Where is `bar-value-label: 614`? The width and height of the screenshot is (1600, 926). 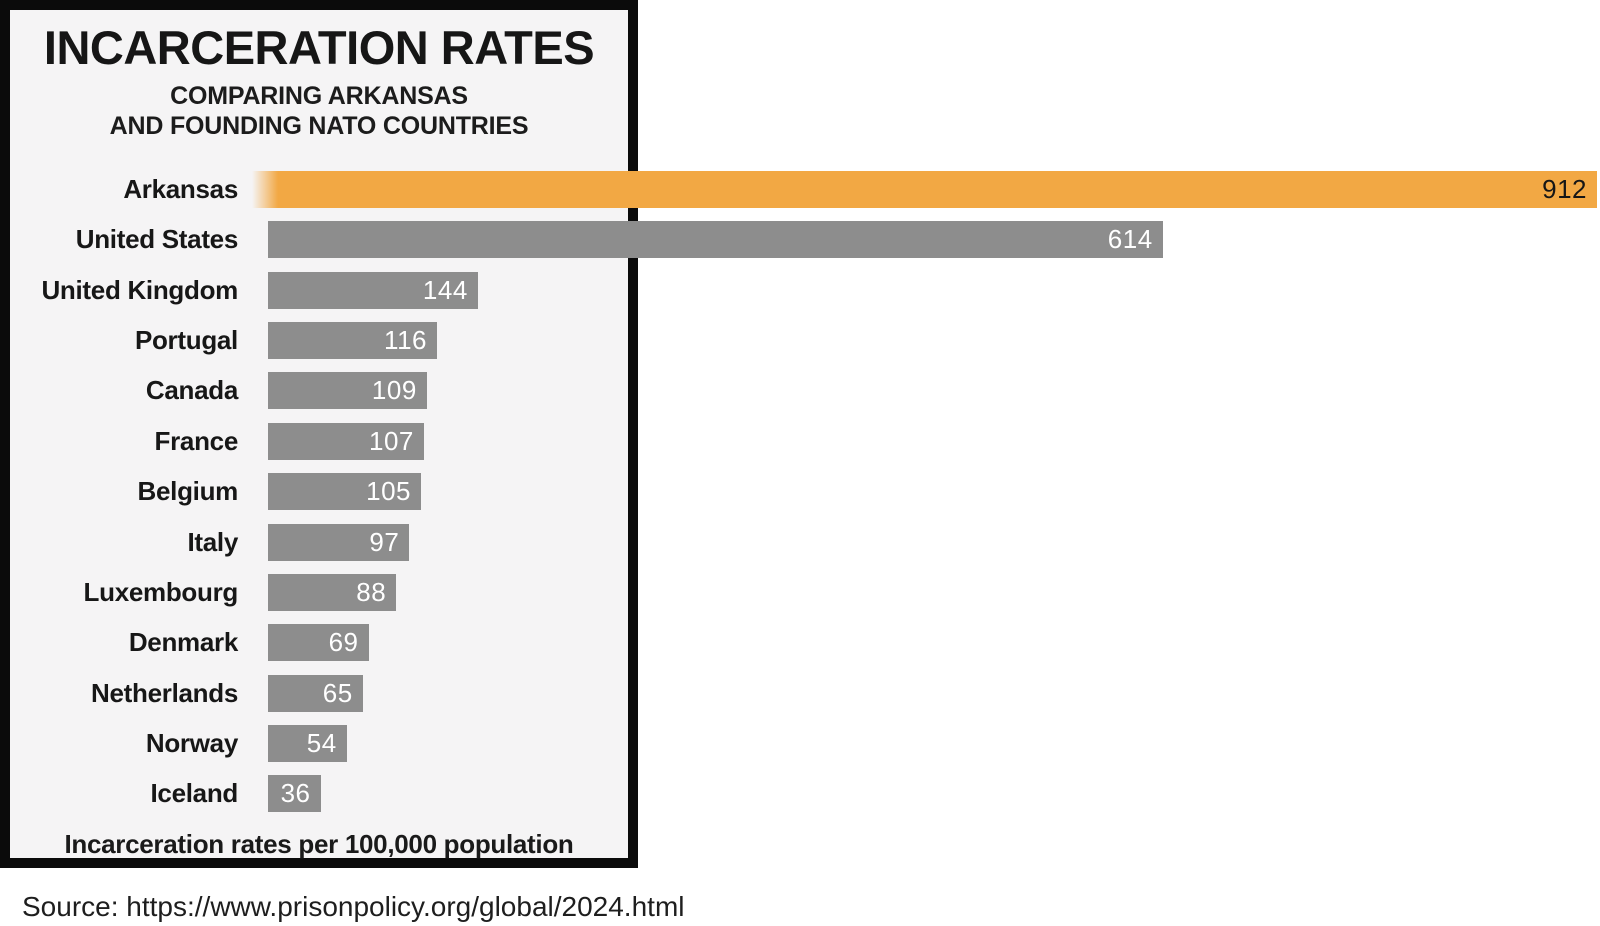 bar-value-label: 614 is located at coordinates (1130, 239).